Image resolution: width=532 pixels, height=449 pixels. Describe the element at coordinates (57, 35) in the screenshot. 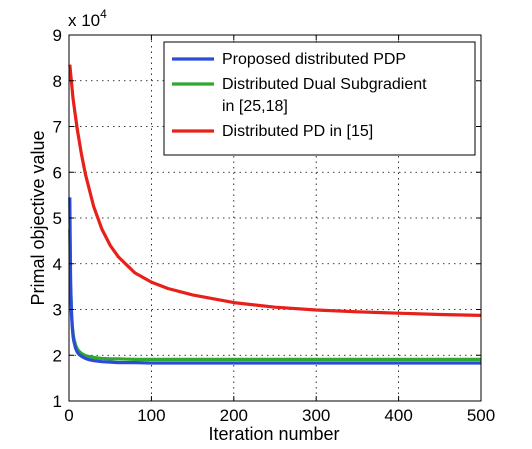

I see `y-tick-label: 9` at that location.